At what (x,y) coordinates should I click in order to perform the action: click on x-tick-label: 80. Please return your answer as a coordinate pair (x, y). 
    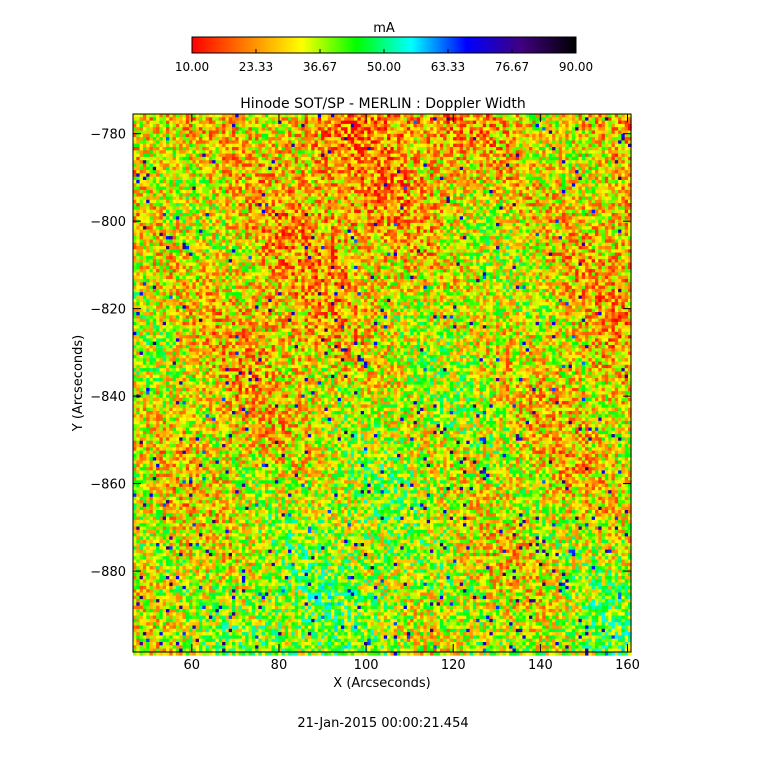
    Looking at the image, I should click on (279, 665).